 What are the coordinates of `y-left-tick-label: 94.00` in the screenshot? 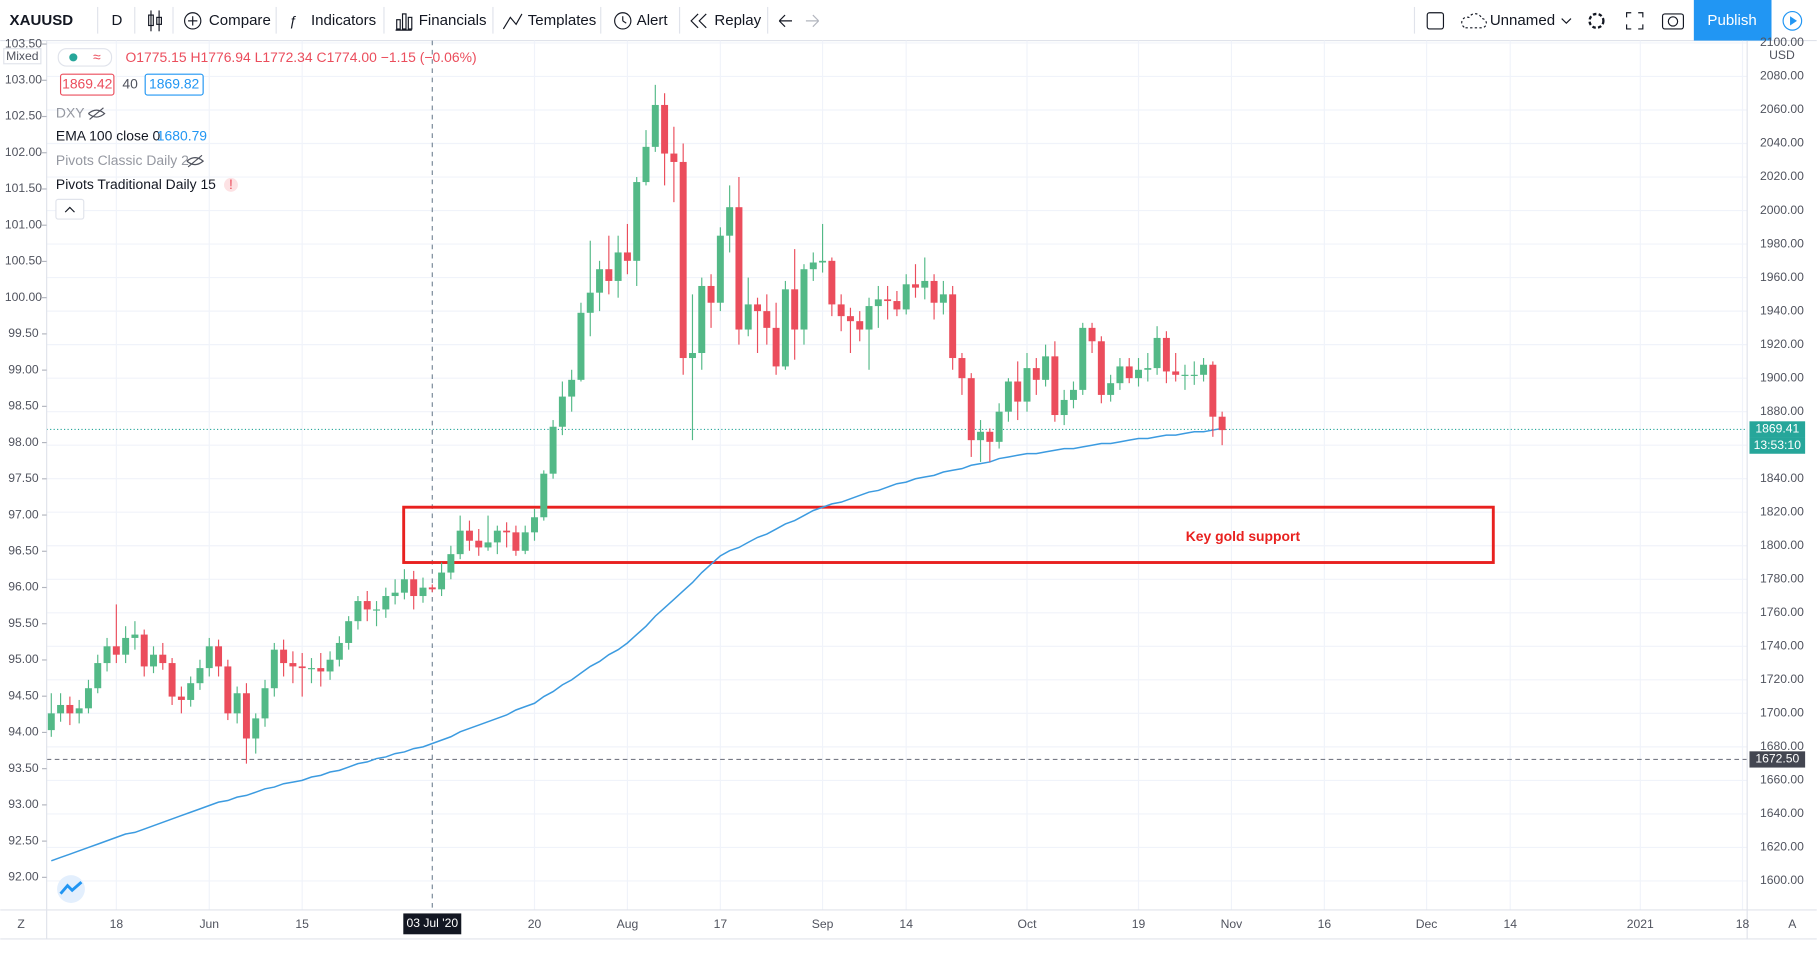 It's located at (23, 732).